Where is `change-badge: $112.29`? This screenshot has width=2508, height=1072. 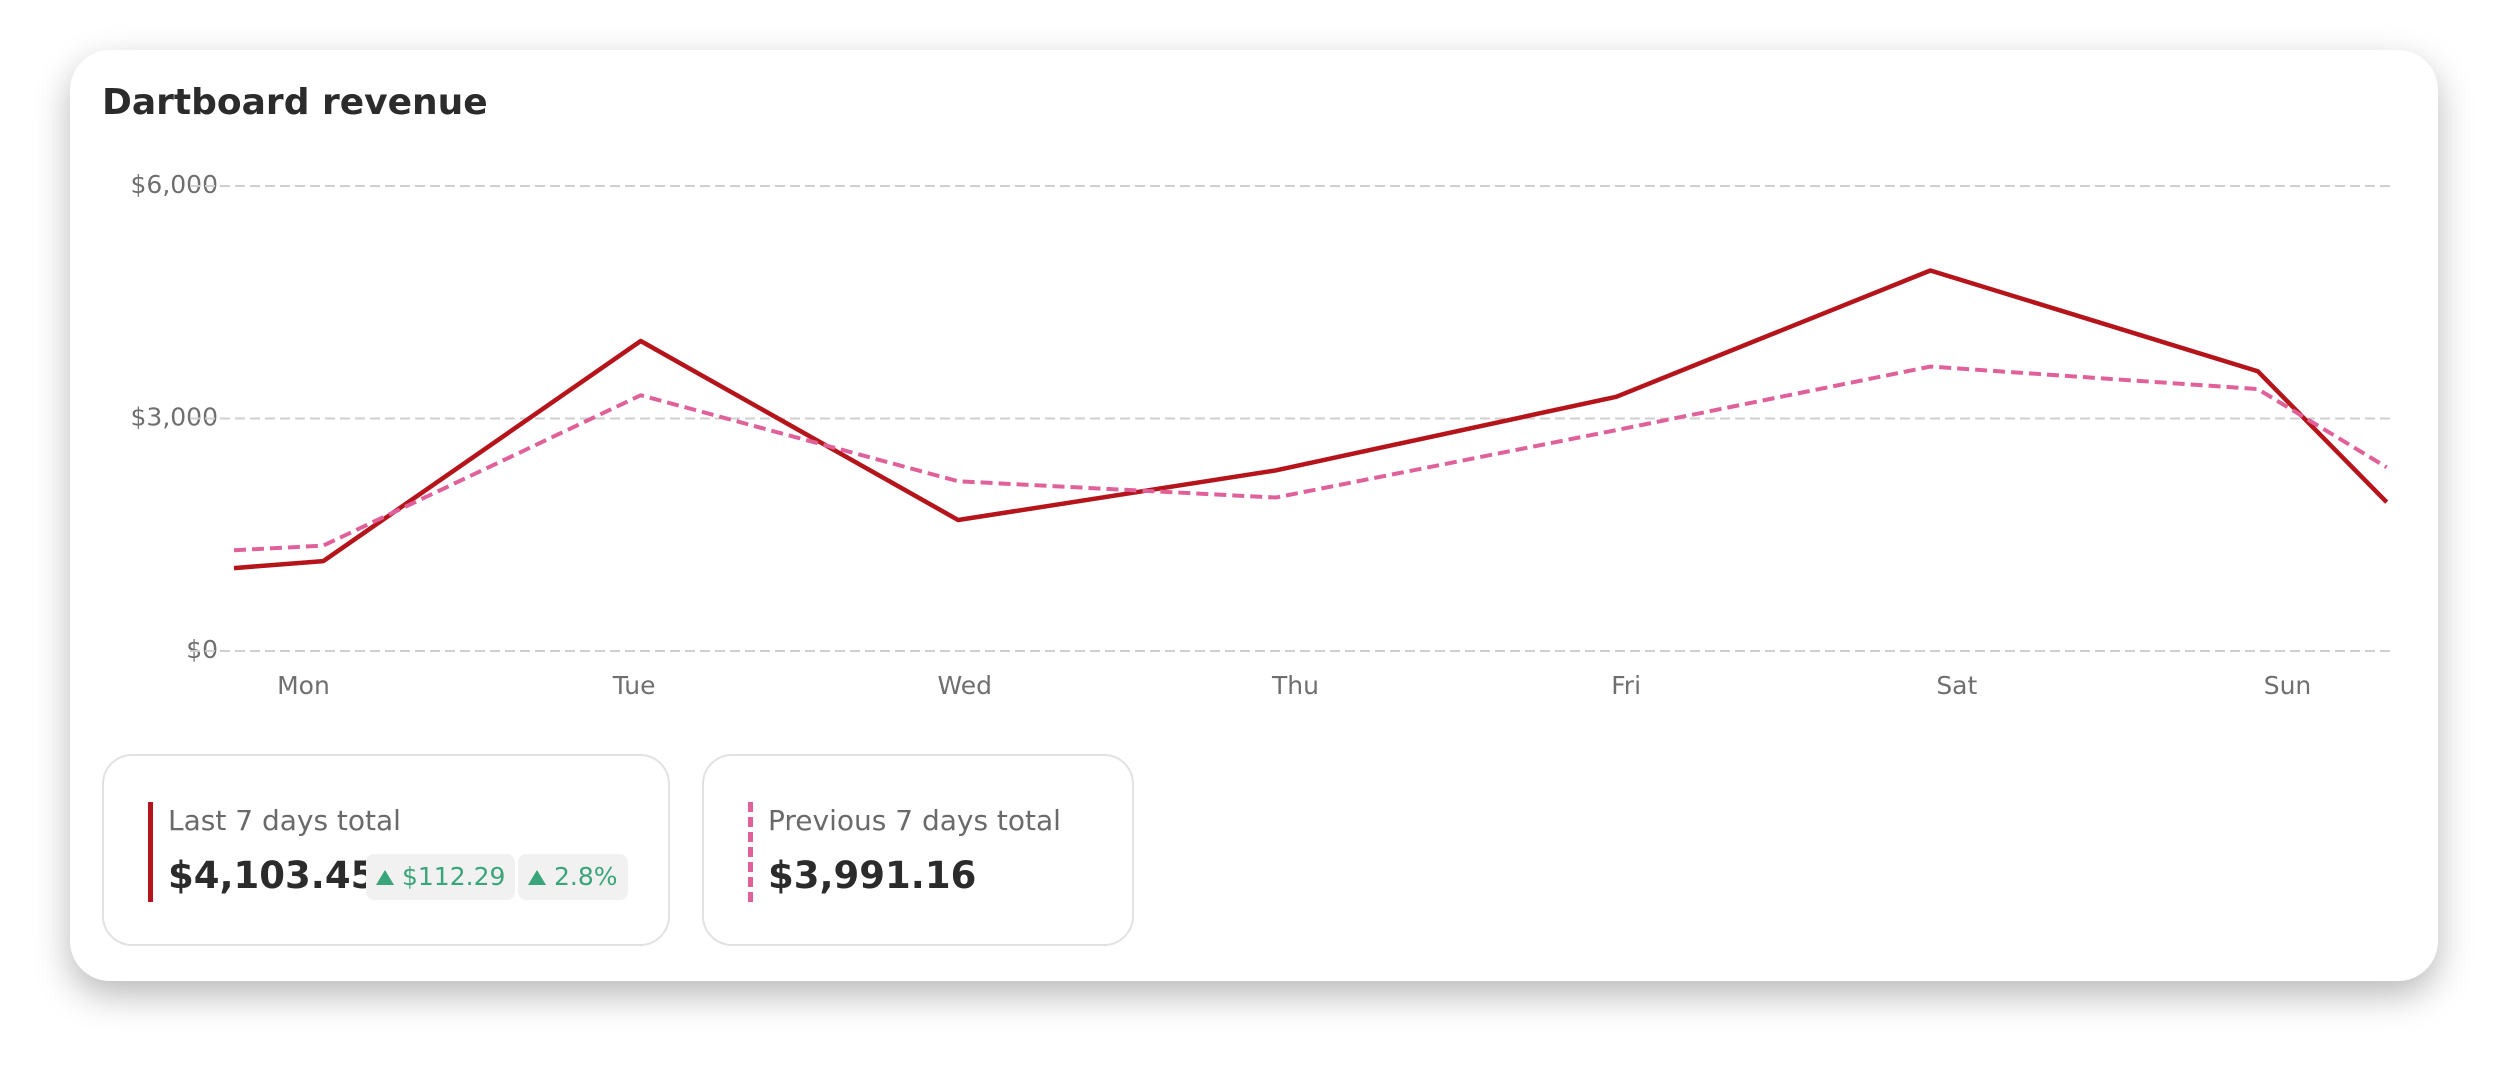
change-badge: $112.29 is located at coordinates (441, 877).